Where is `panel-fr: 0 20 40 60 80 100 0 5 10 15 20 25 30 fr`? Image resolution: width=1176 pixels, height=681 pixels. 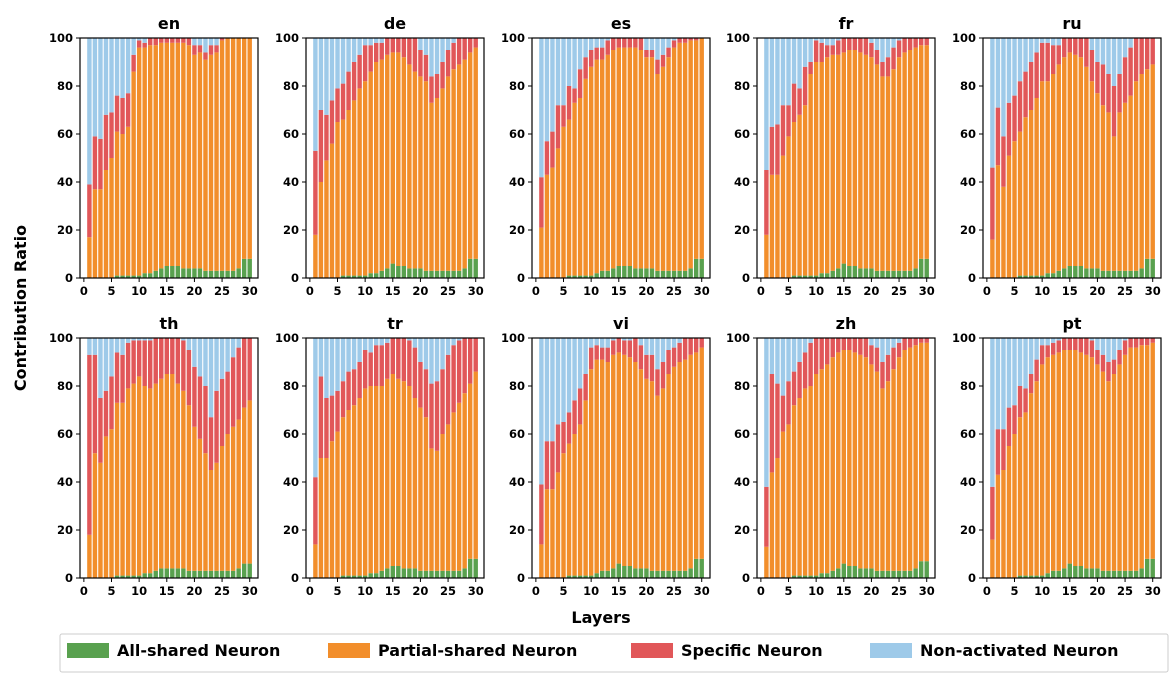
panel-fr: 0 20 40 60 80 100 0 5 10 15 20 25 30 fr is located at coordinates (831, 156).